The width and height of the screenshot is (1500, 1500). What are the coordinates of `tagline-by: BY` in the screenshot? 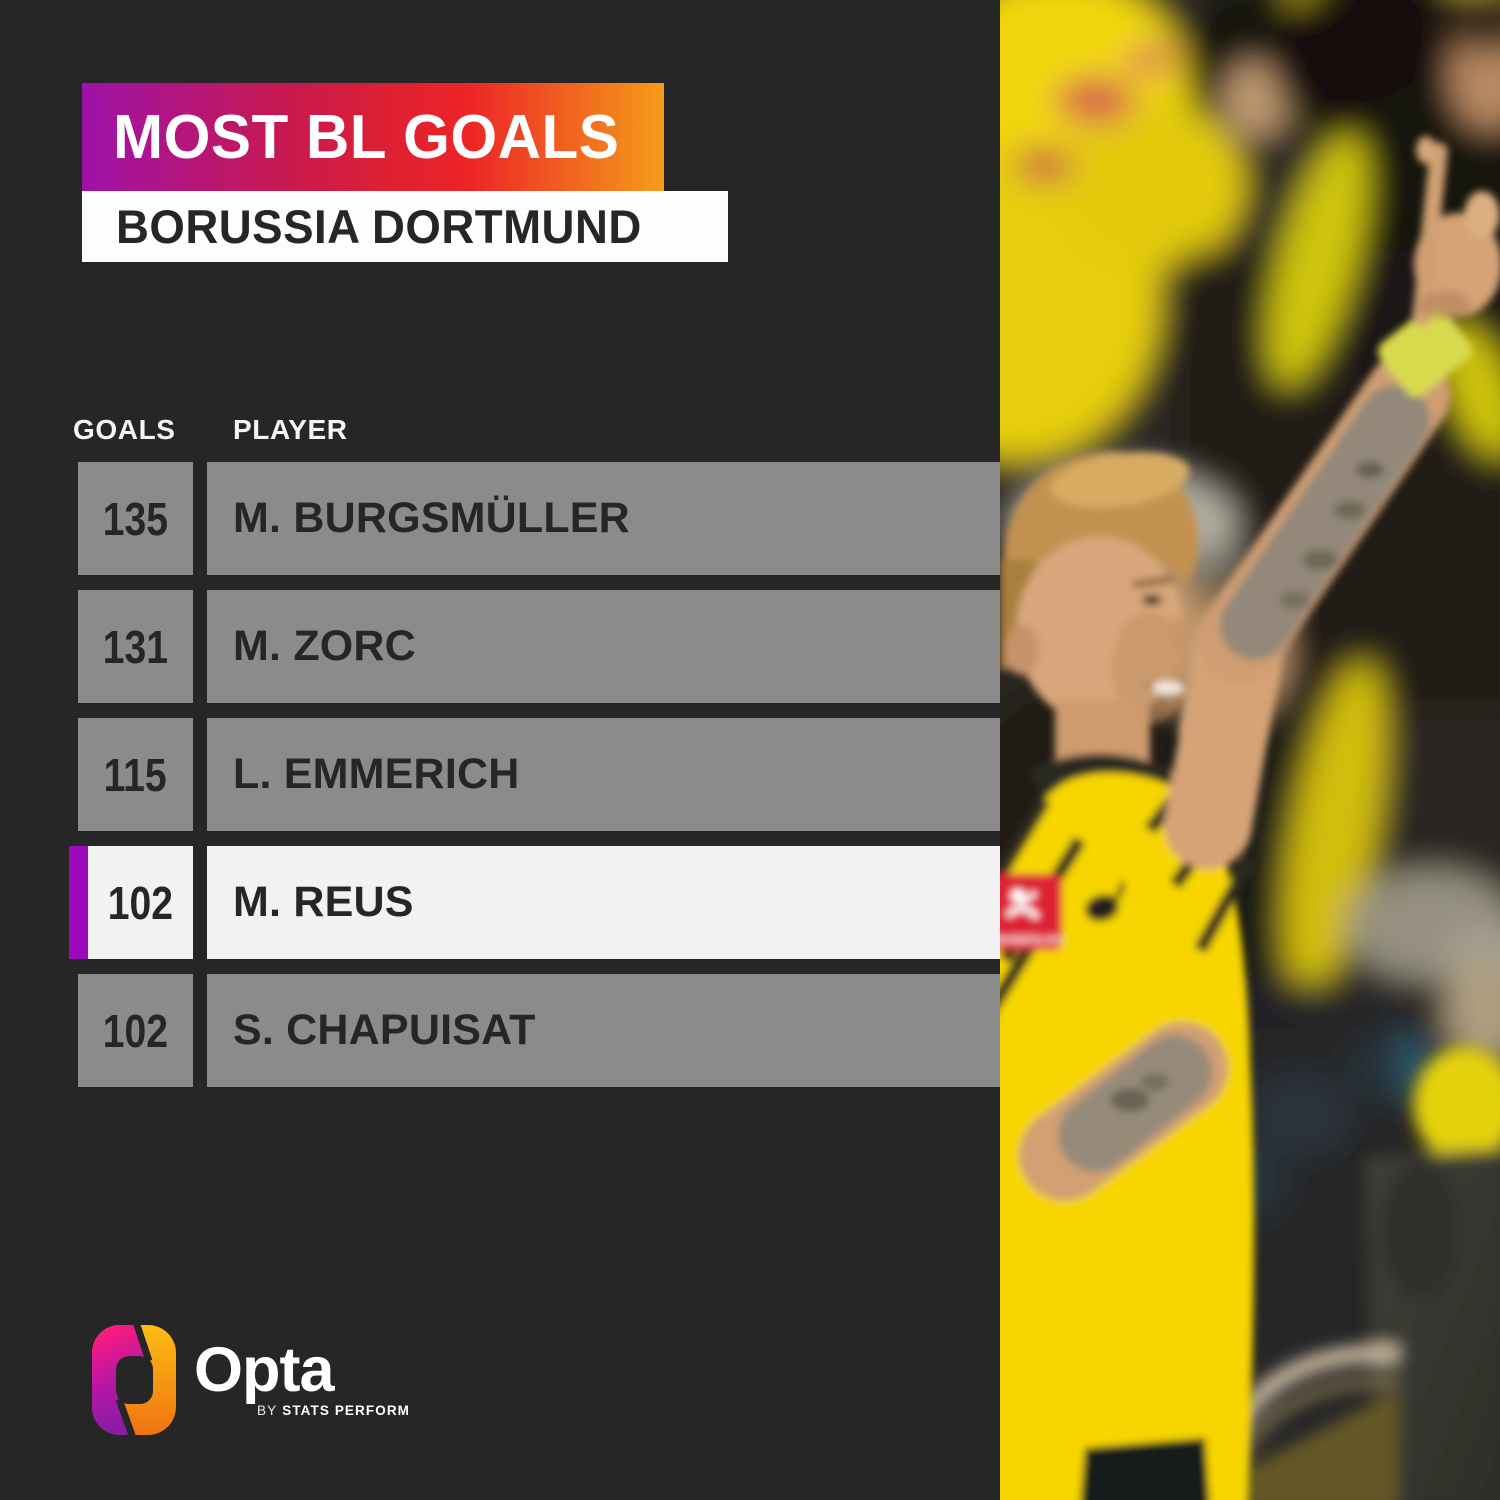 It's located at (267, 1410).